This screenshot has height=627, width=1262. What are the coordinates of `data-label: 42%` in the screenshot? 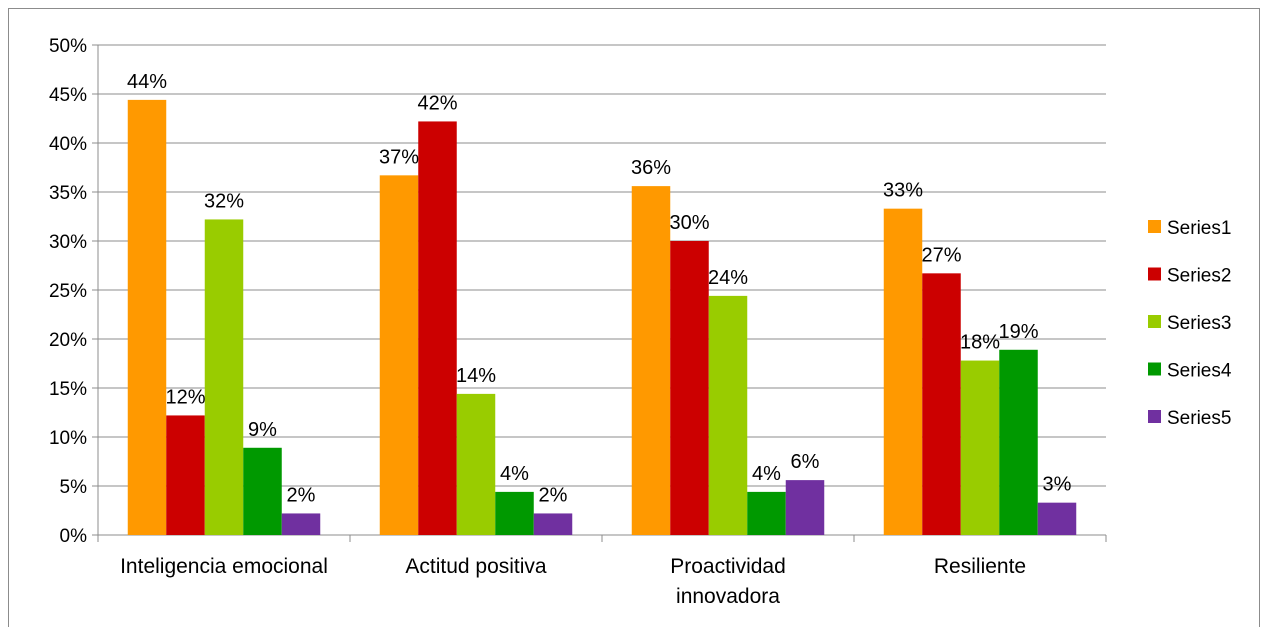 It's located at (437, 103).